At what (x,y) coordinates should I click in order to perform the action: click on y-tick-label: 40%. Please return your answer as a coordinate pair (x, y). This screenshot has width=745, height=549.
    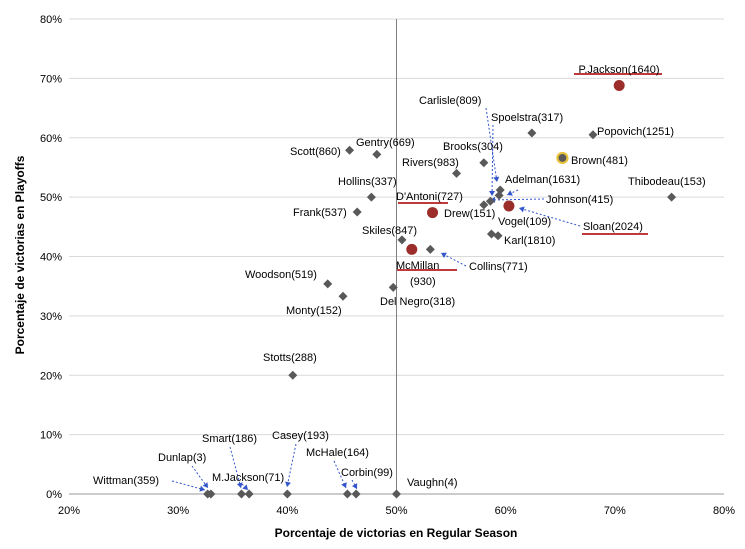
    Looking at the image, I should click on (51, 258).